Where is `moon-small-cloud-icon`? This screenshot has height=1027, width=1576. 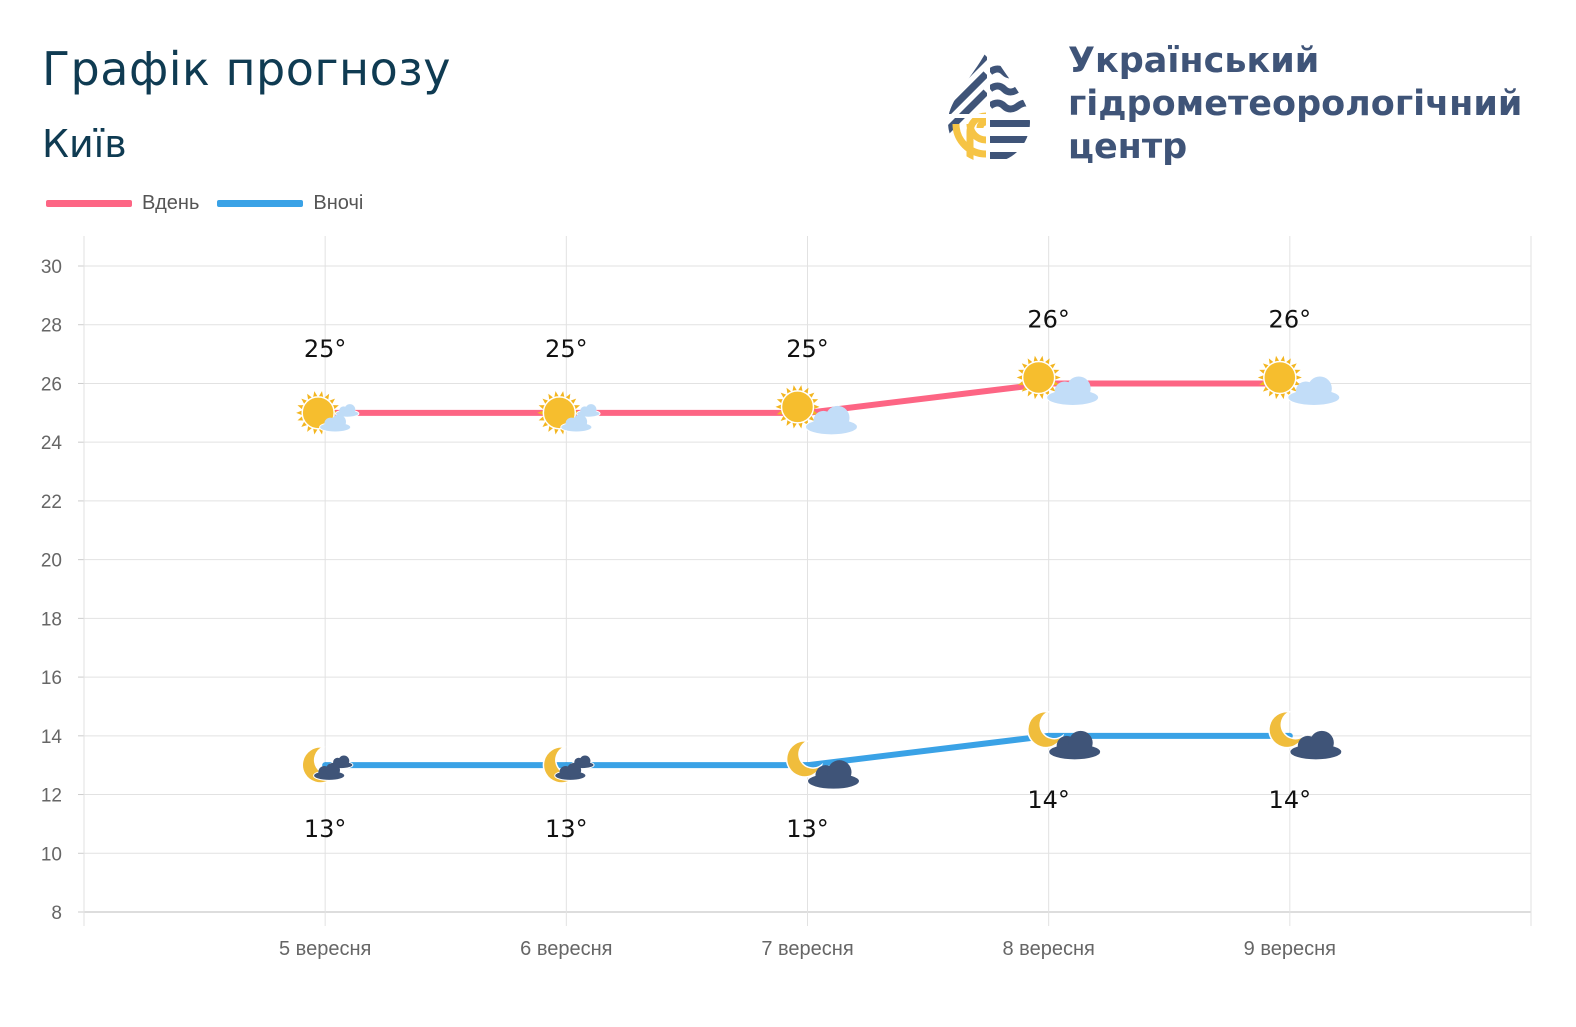
moon-small-cloud-icon is located at coordinates (568, 765).